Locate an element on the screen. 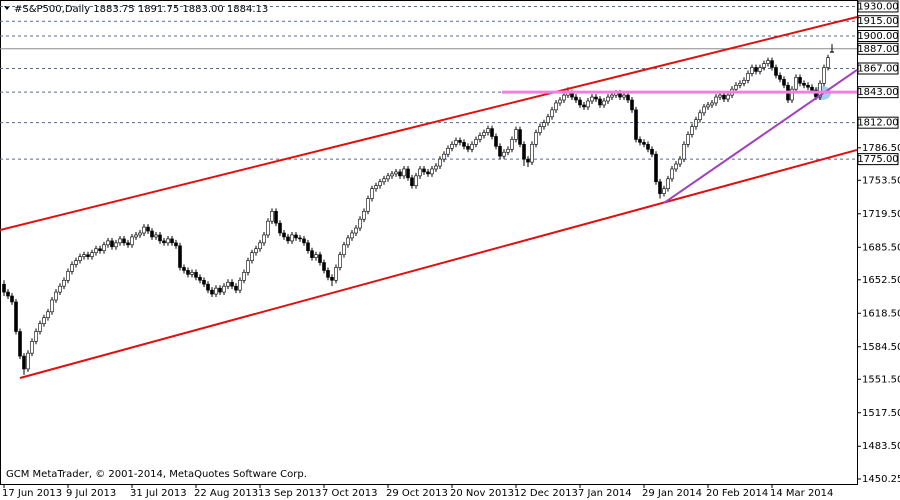  y-tick-label: 1551.50 is located at coordinates (881, 379).